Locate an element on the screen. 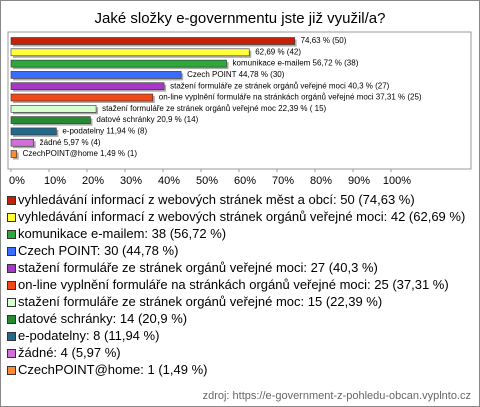  x-tick-label: 30% is located at coordinates (131, 181).